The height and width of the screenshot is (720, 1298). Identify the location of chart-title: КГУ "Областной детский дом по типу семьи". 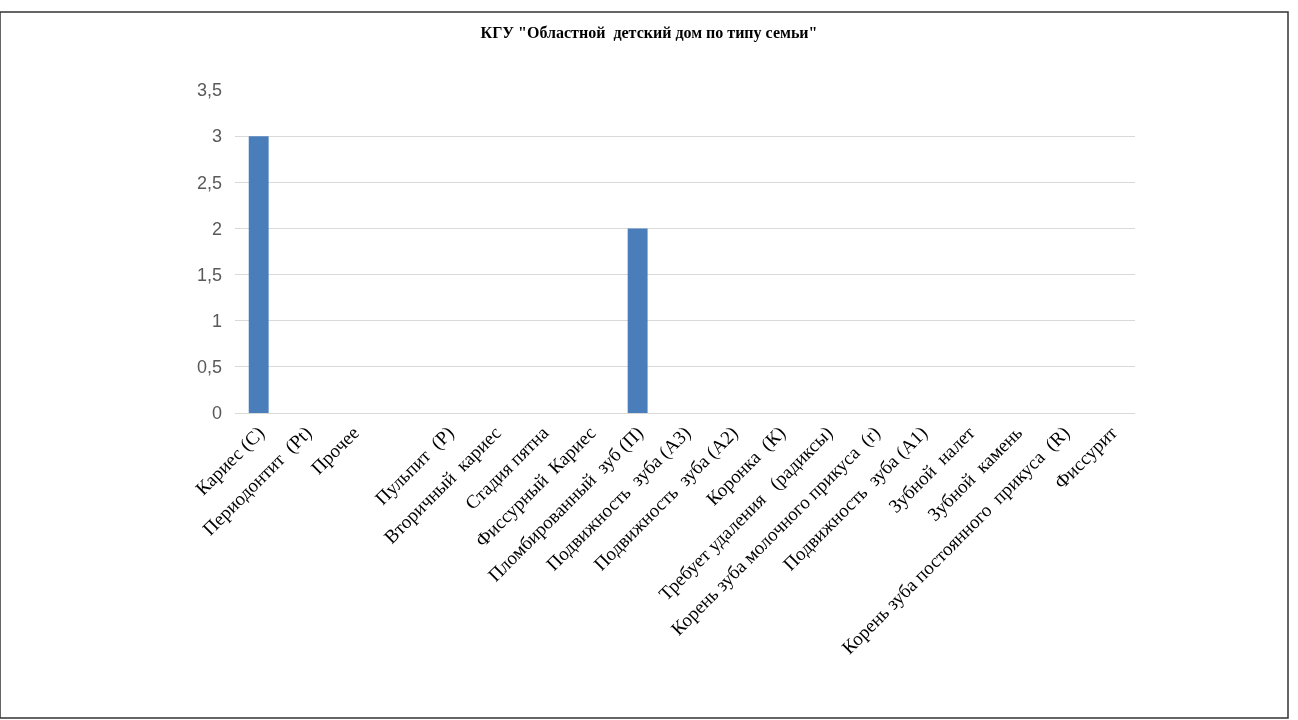
(649, 33).